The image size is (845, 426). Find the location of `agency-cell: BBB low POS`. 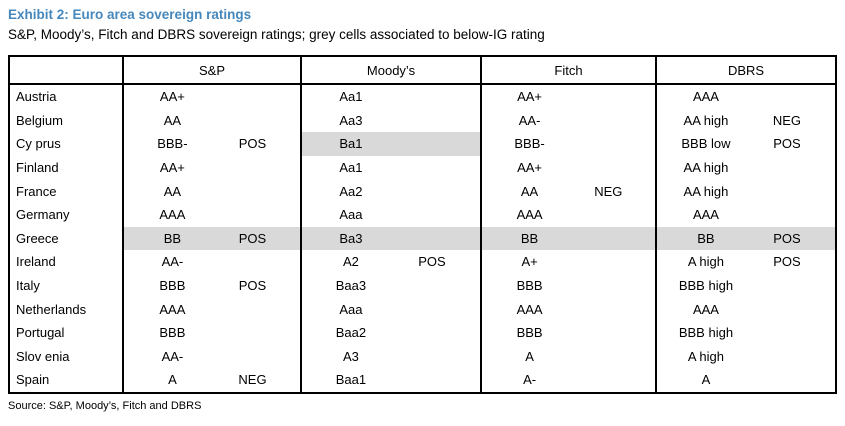

agency-cell: BBB low POS is located at coordinates (745, 144).